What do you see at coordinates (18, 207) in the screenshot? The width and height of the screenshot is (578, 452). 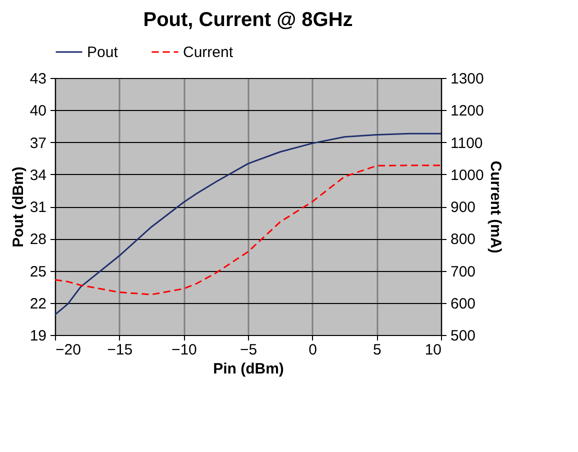 I see `y-axis-title: Pout (dBm)` at bounding box center [18, 207].